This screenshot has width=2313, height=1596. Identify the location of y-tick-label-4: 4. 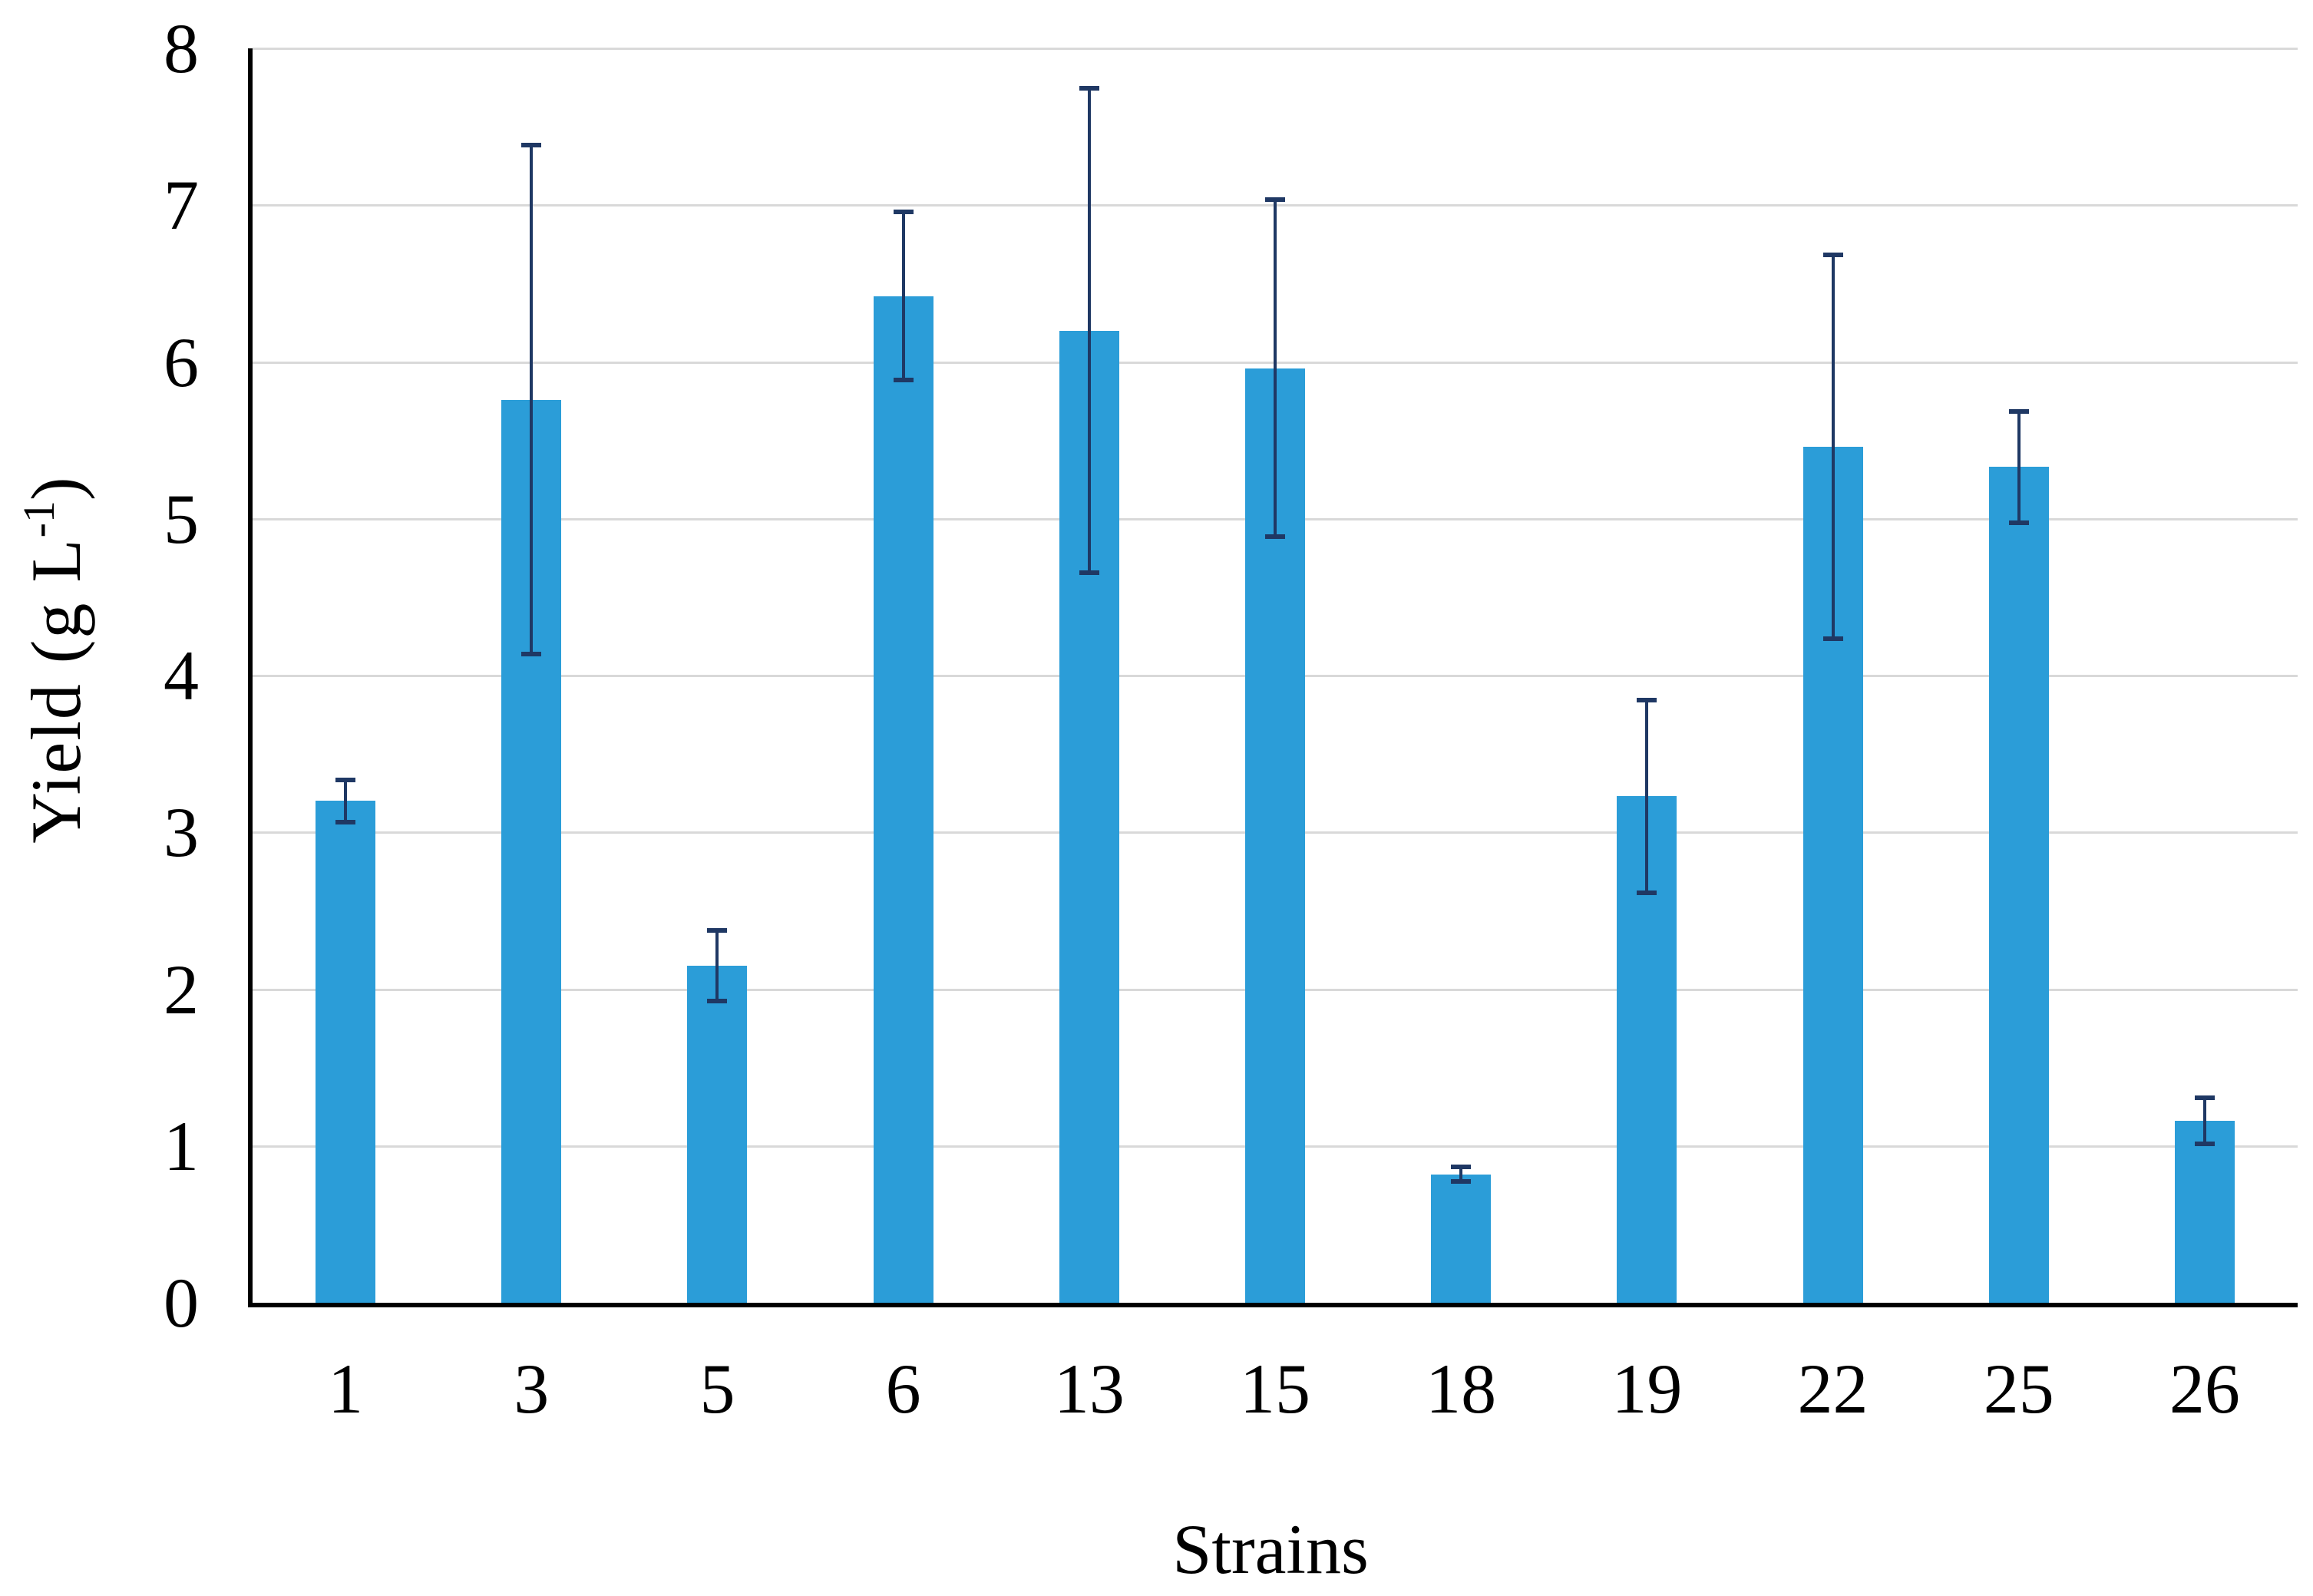
(181, 675).